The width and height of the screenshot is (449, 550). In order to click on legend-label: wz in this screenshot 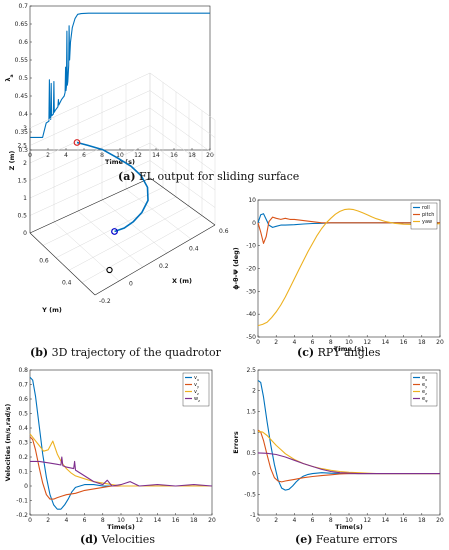, I will do `click(197, 399)`.